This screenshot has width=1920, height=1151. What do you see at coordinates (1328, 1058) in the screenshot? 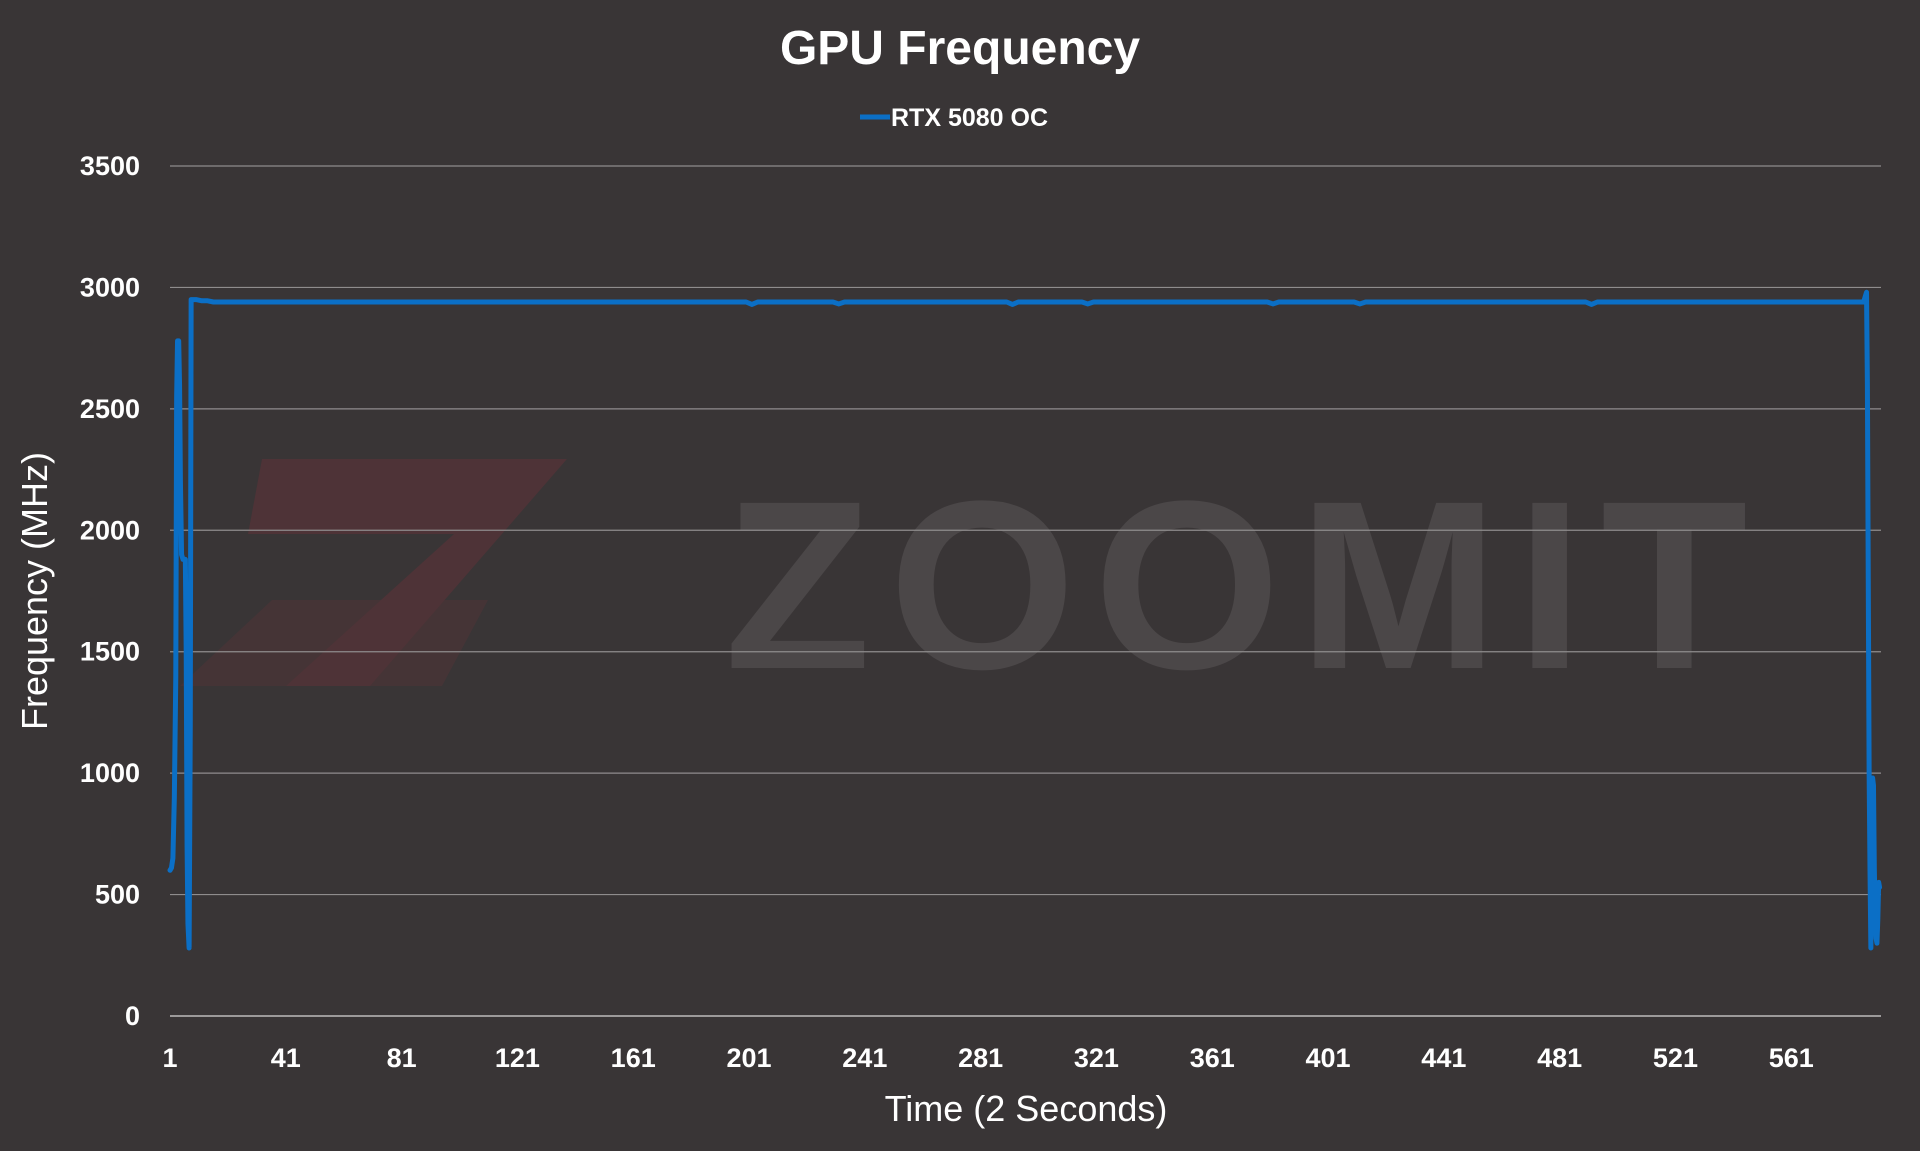
I see `x-tick-label: 401` at bounding box center [1328, 1058].